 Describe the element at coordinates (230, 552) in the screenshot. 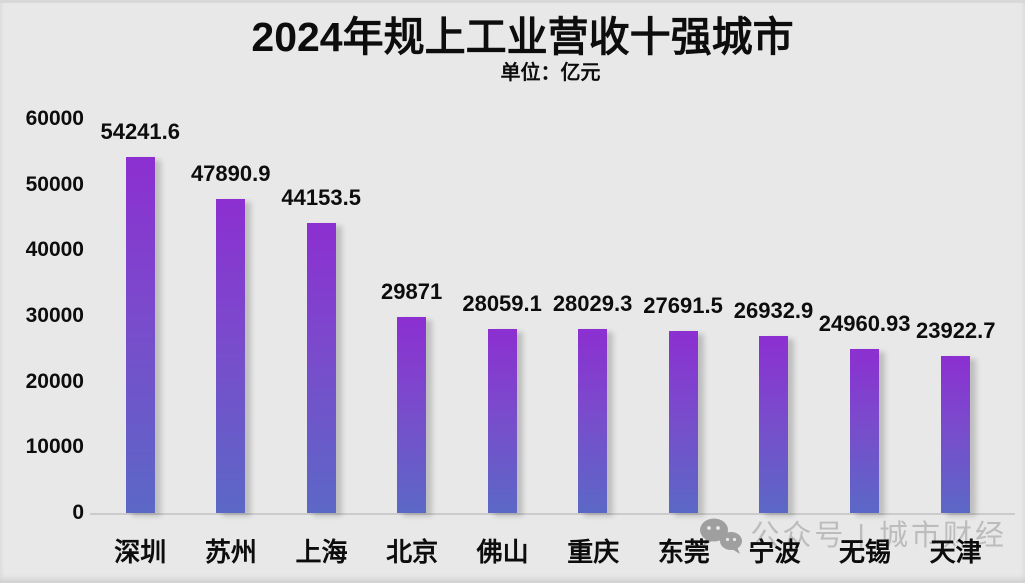

I see `x-axis-label: 苏州` at that location.